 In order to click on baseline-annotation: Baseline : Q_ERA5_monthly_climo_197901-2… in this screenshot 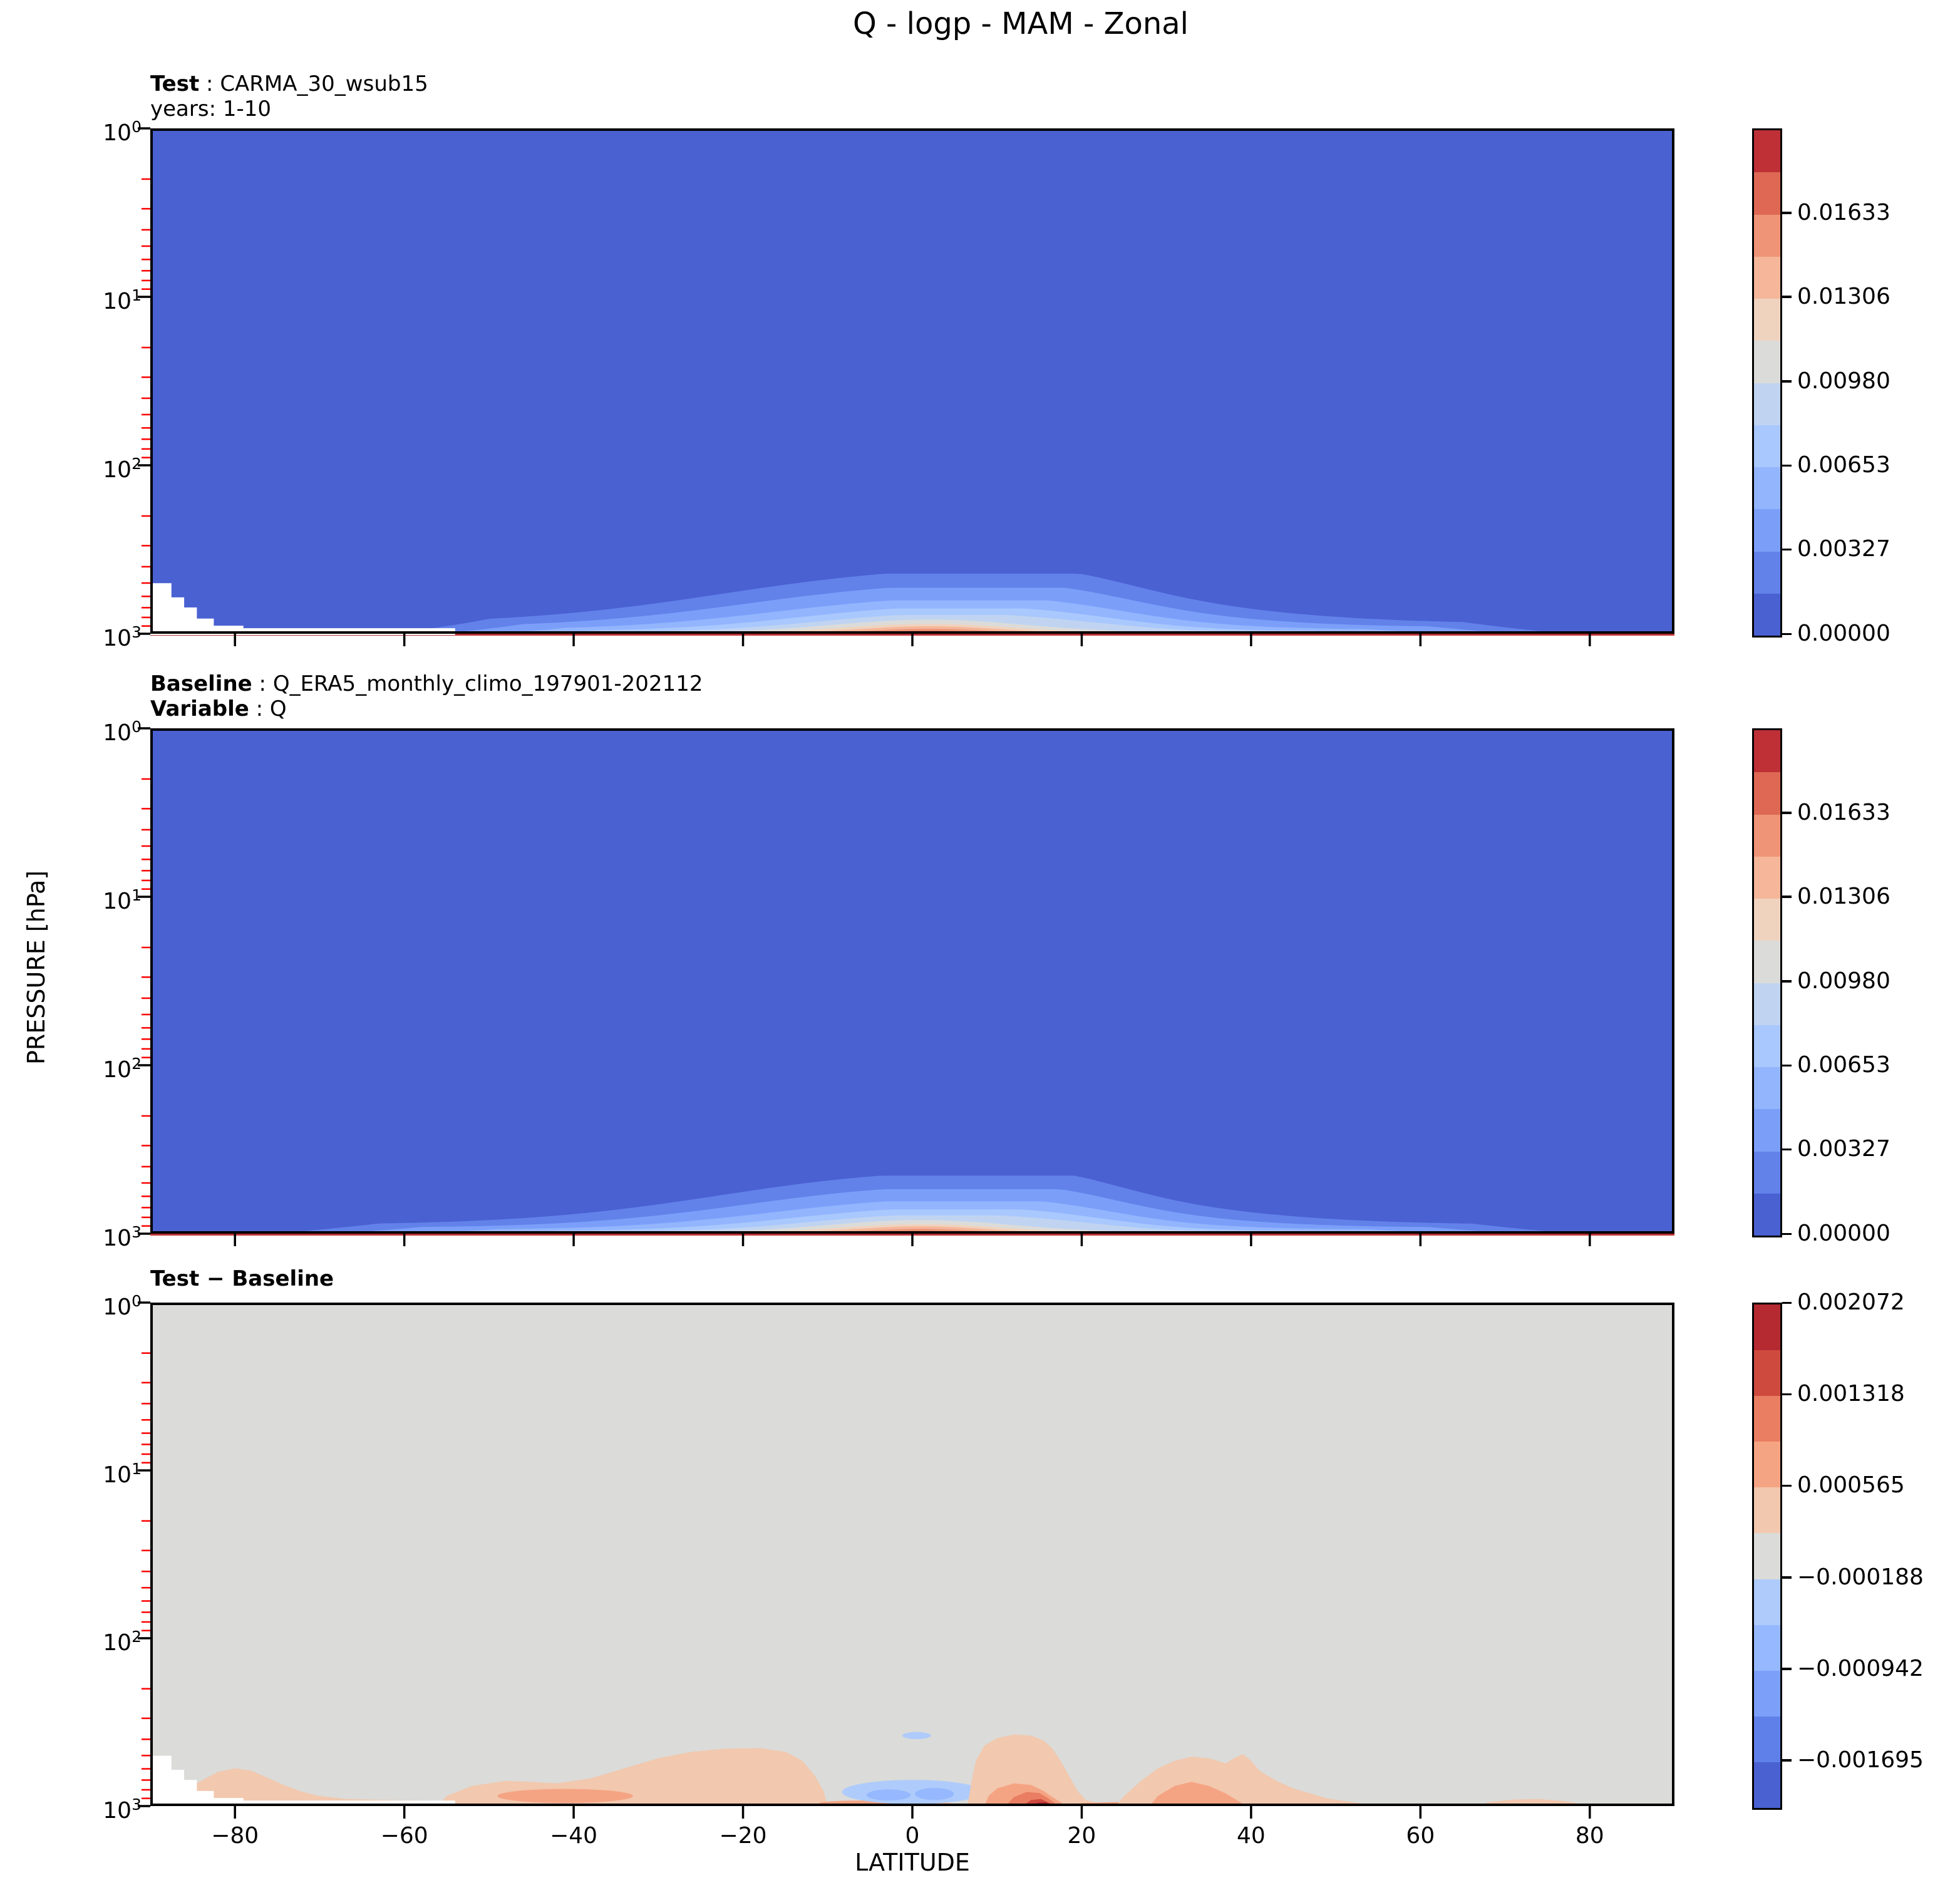, I will do `click(426, 696)`.